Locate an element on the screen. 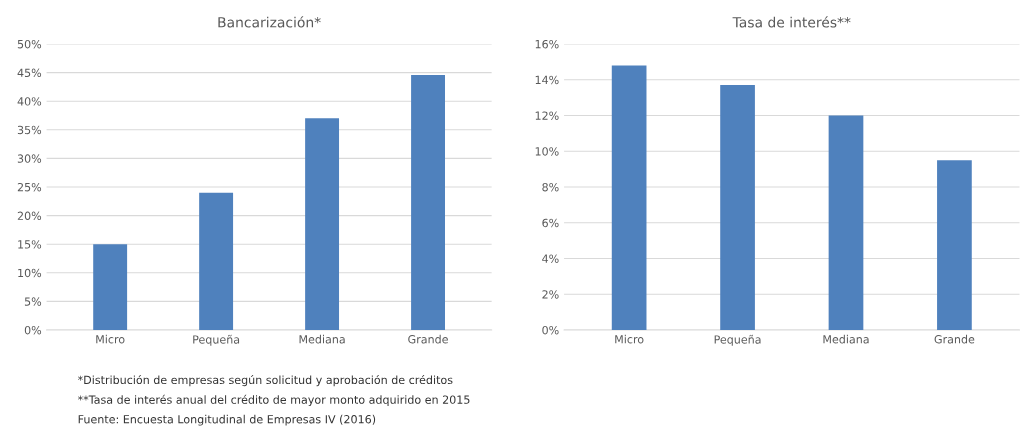  y-tick-label: 8% is located at coordinates (550, 187).